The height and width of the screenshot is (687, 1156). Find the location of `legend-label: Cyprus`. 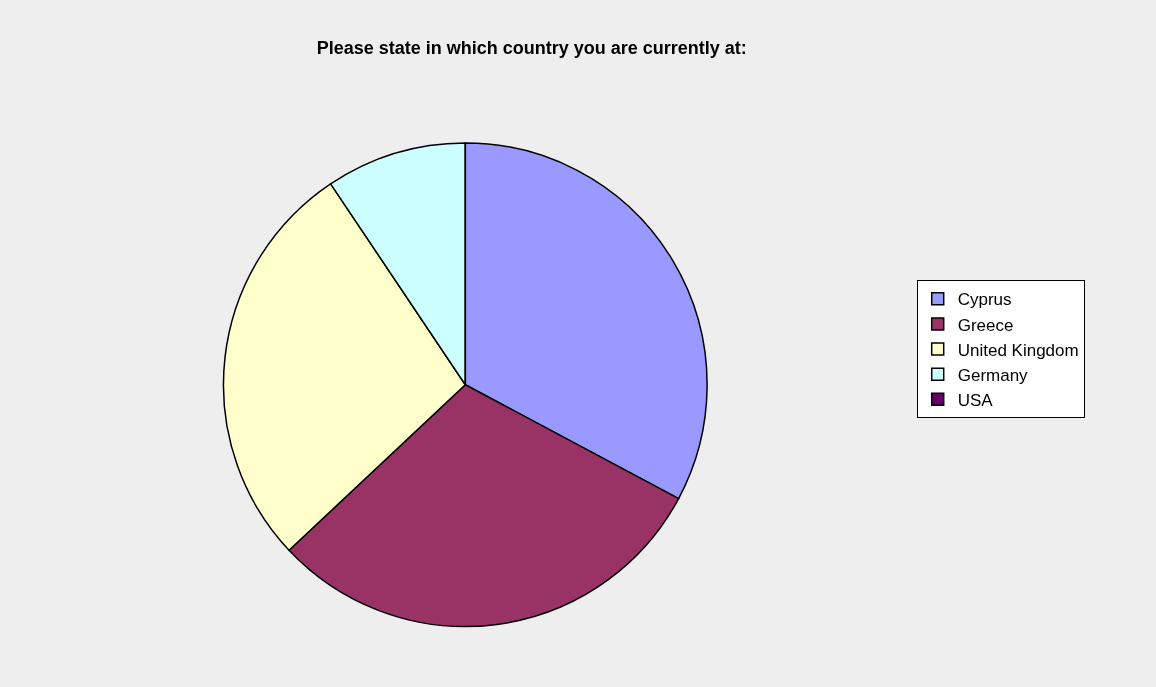

legend-label: Cyprus is located at coordinates (984, 300).